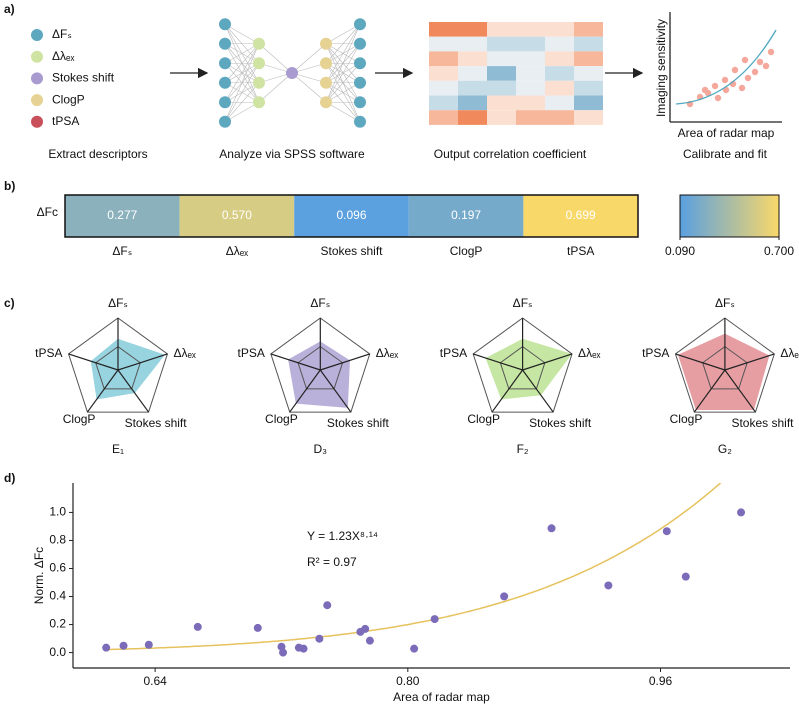 The height and width of the screenshot is (706, 799). Describe the element at coordinates (580, 251) in the screenshot. I see `x-tick-label: tPSA` at that location.